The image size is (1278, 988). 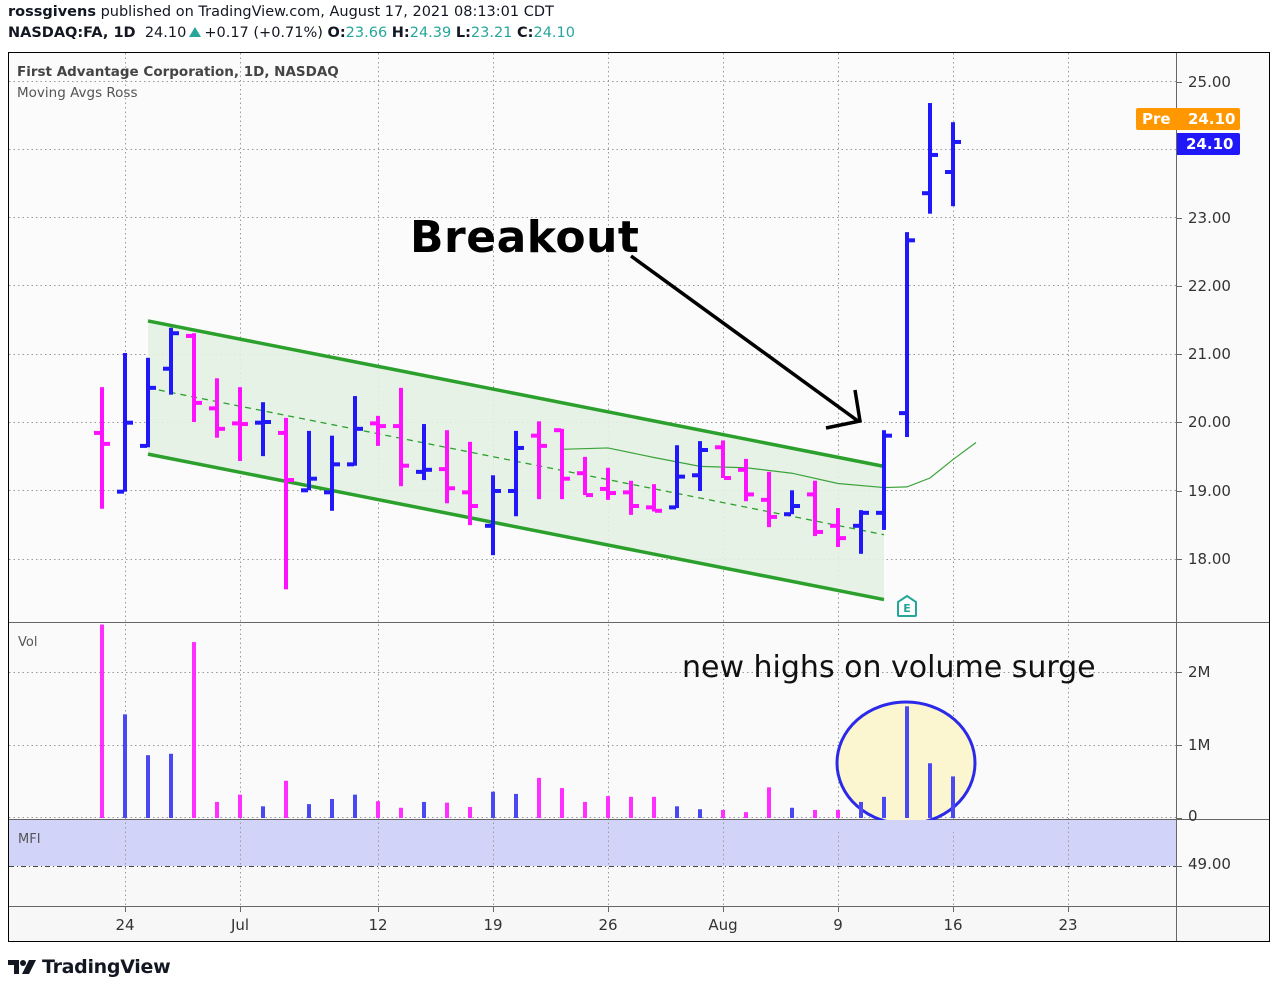 I want to click on last-price-tag: 24.10, so click(x=1208, y=144).